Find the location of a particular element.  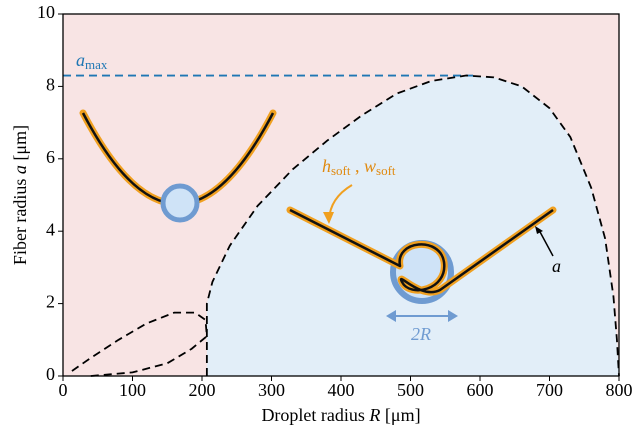

x-tick-label: 300 is located at coordinates (271, 390).